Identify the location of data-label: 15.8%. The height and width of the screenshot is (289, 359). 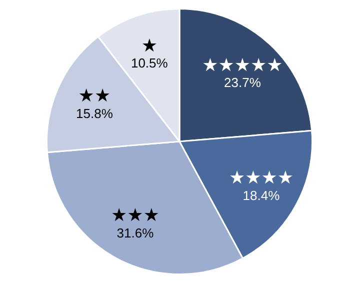
(95, 114).